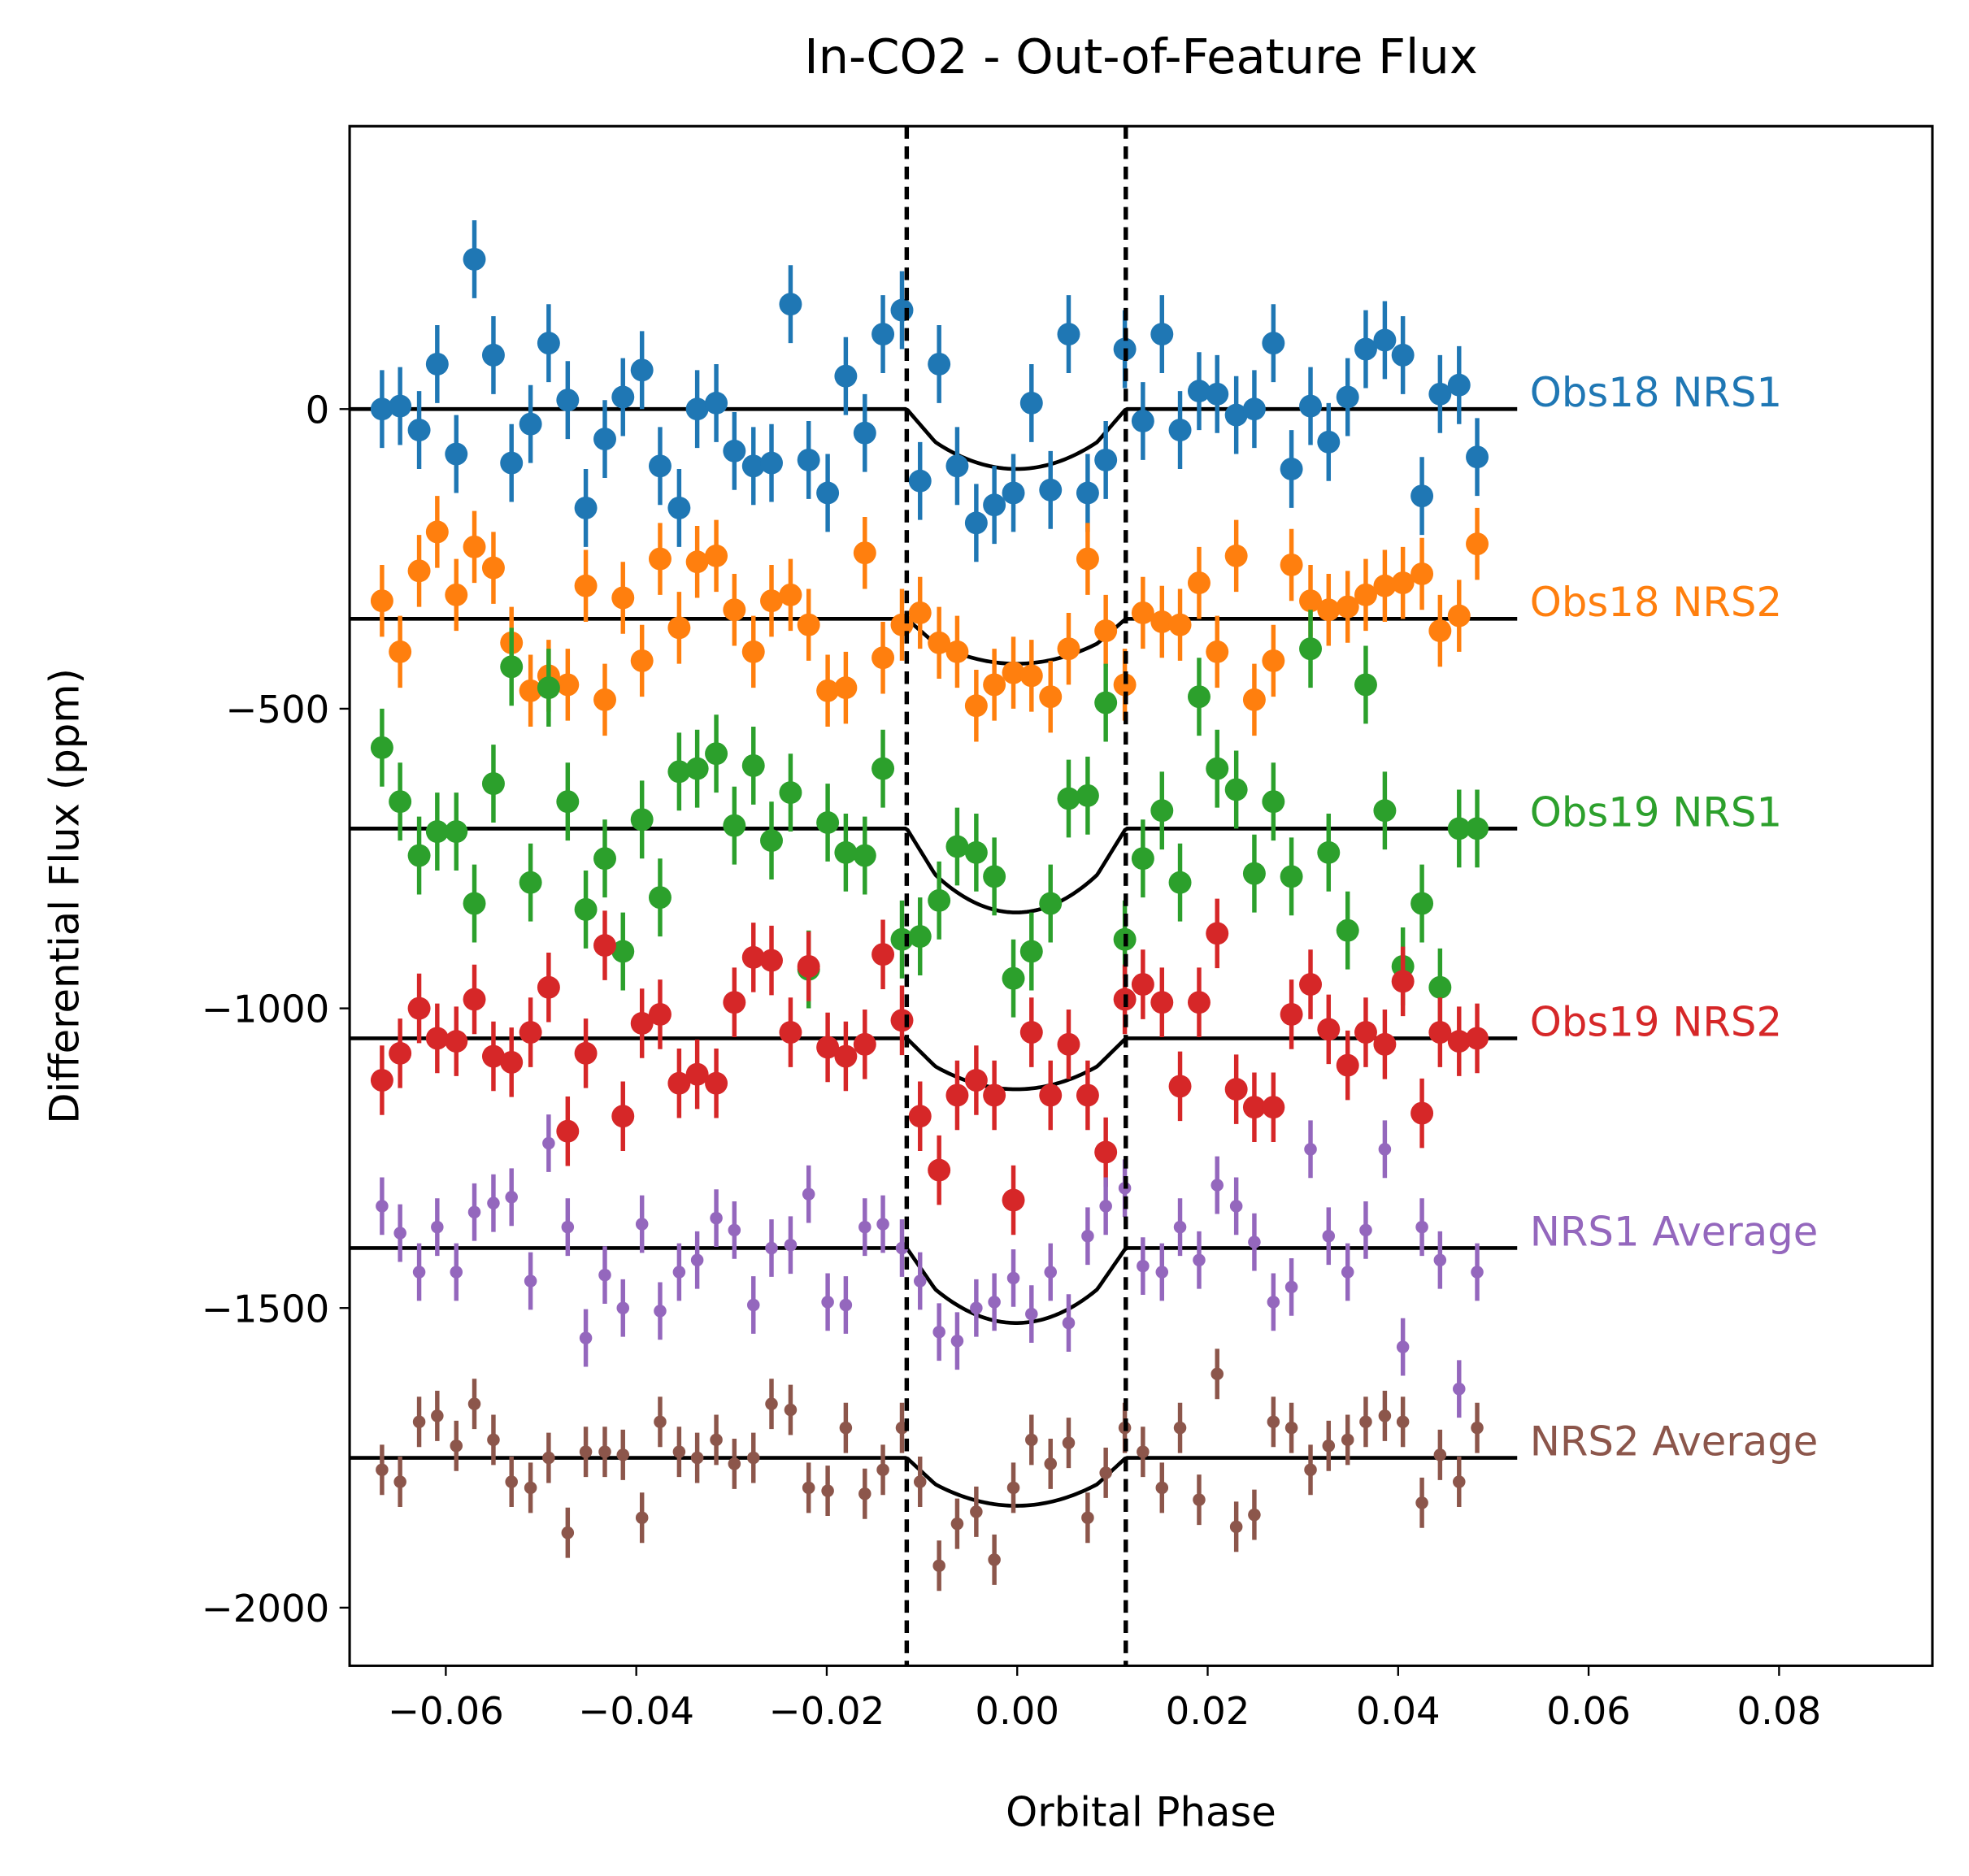 The width and height of the screenshot is (1969, 1876). Describe the element at coordinates (1779, 1711) in the screenshot. I see `x-tick-label: 0.08` at that location.